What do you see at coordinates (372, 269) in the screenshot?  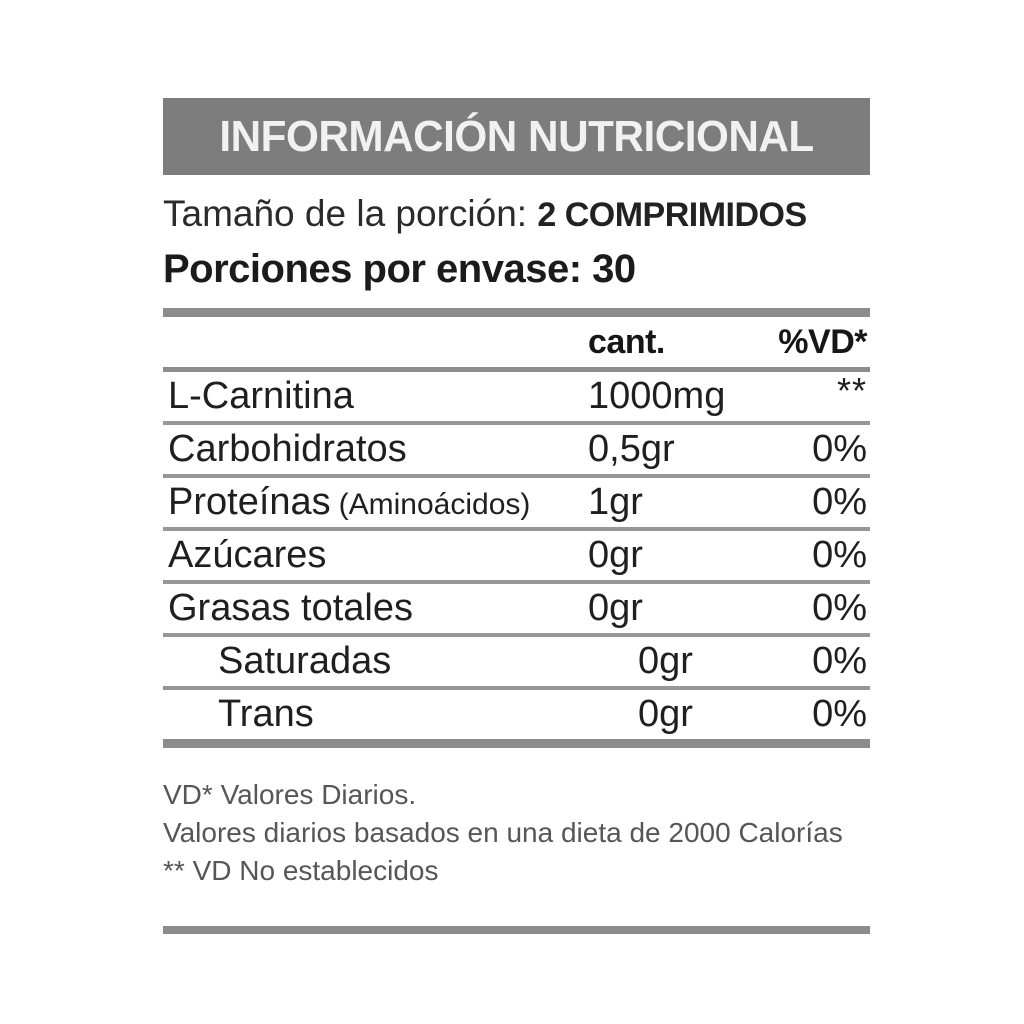 I see `servings-label: Porciones por envase:` at bounding box center [372, 269].